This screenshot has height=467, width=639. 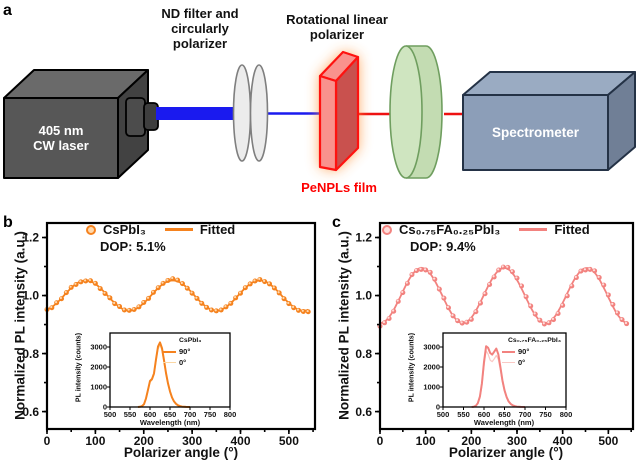 What do you see at coordinates (412, 367) in the screenshot?
I see `c-inset-y-title: PL intensity (counts)` at bounding box center [412, 367].